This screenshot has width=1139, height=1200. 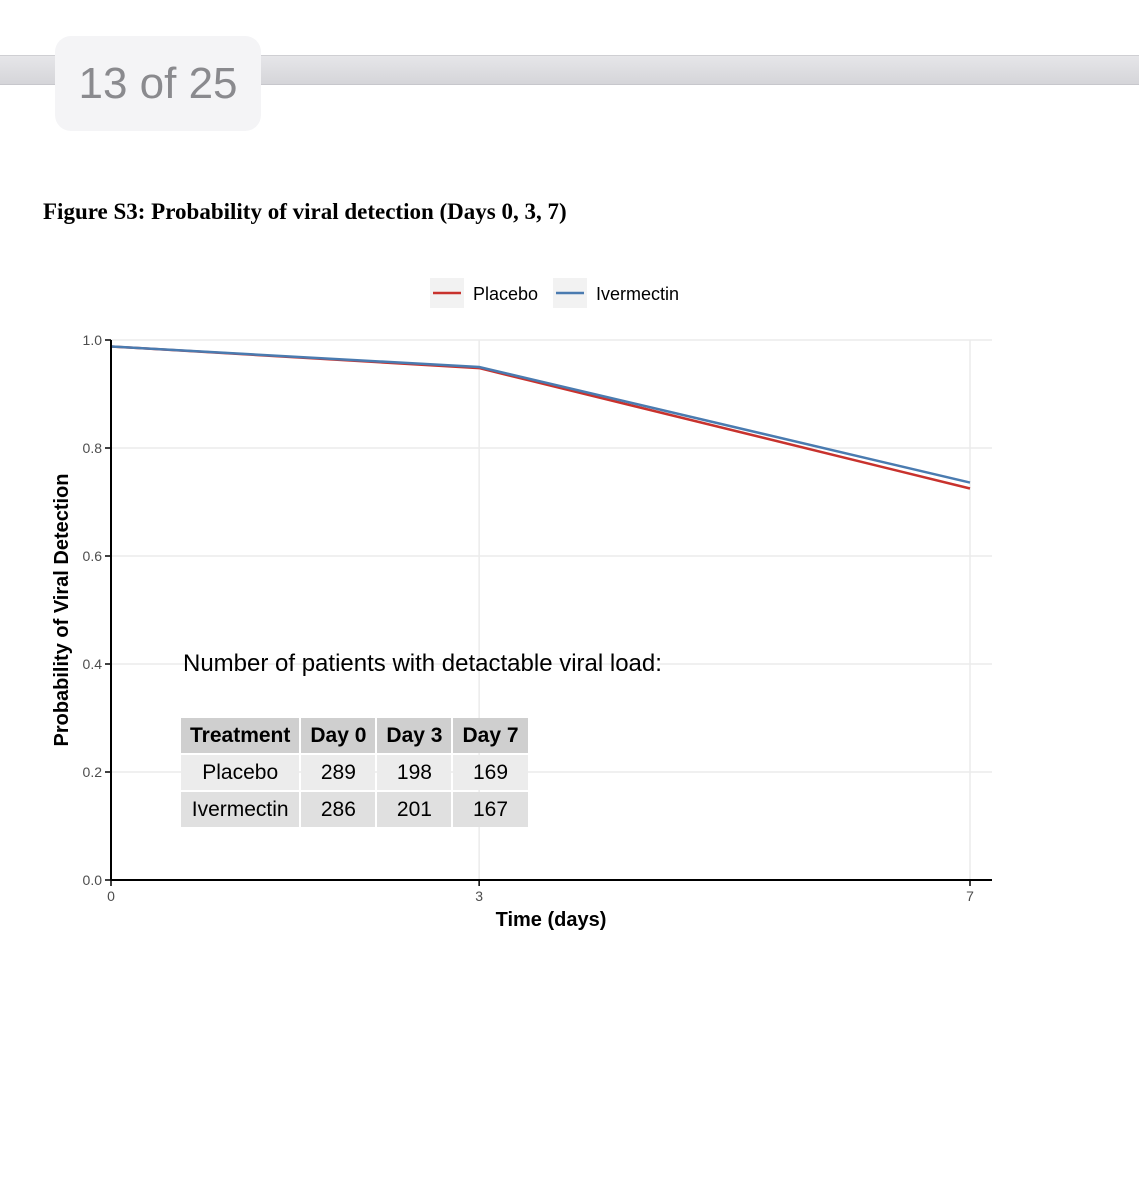 What do you see at coordinates (338, 809) in the screenshot?
I see `table-cell: 286` at bounding box center [338, 809].